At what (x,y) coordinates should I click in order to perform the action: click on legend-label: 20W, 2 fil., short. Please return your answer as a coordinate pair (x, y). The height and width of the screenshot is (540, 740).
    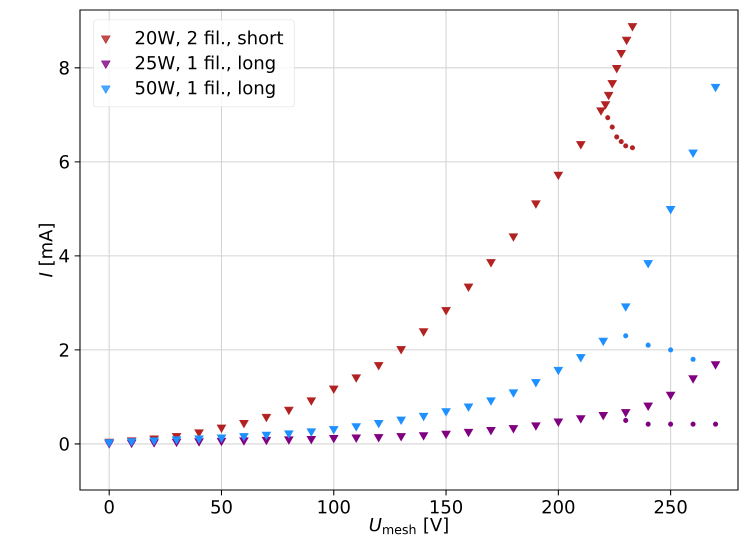
    Looking at the image, I should click on (210, 38).